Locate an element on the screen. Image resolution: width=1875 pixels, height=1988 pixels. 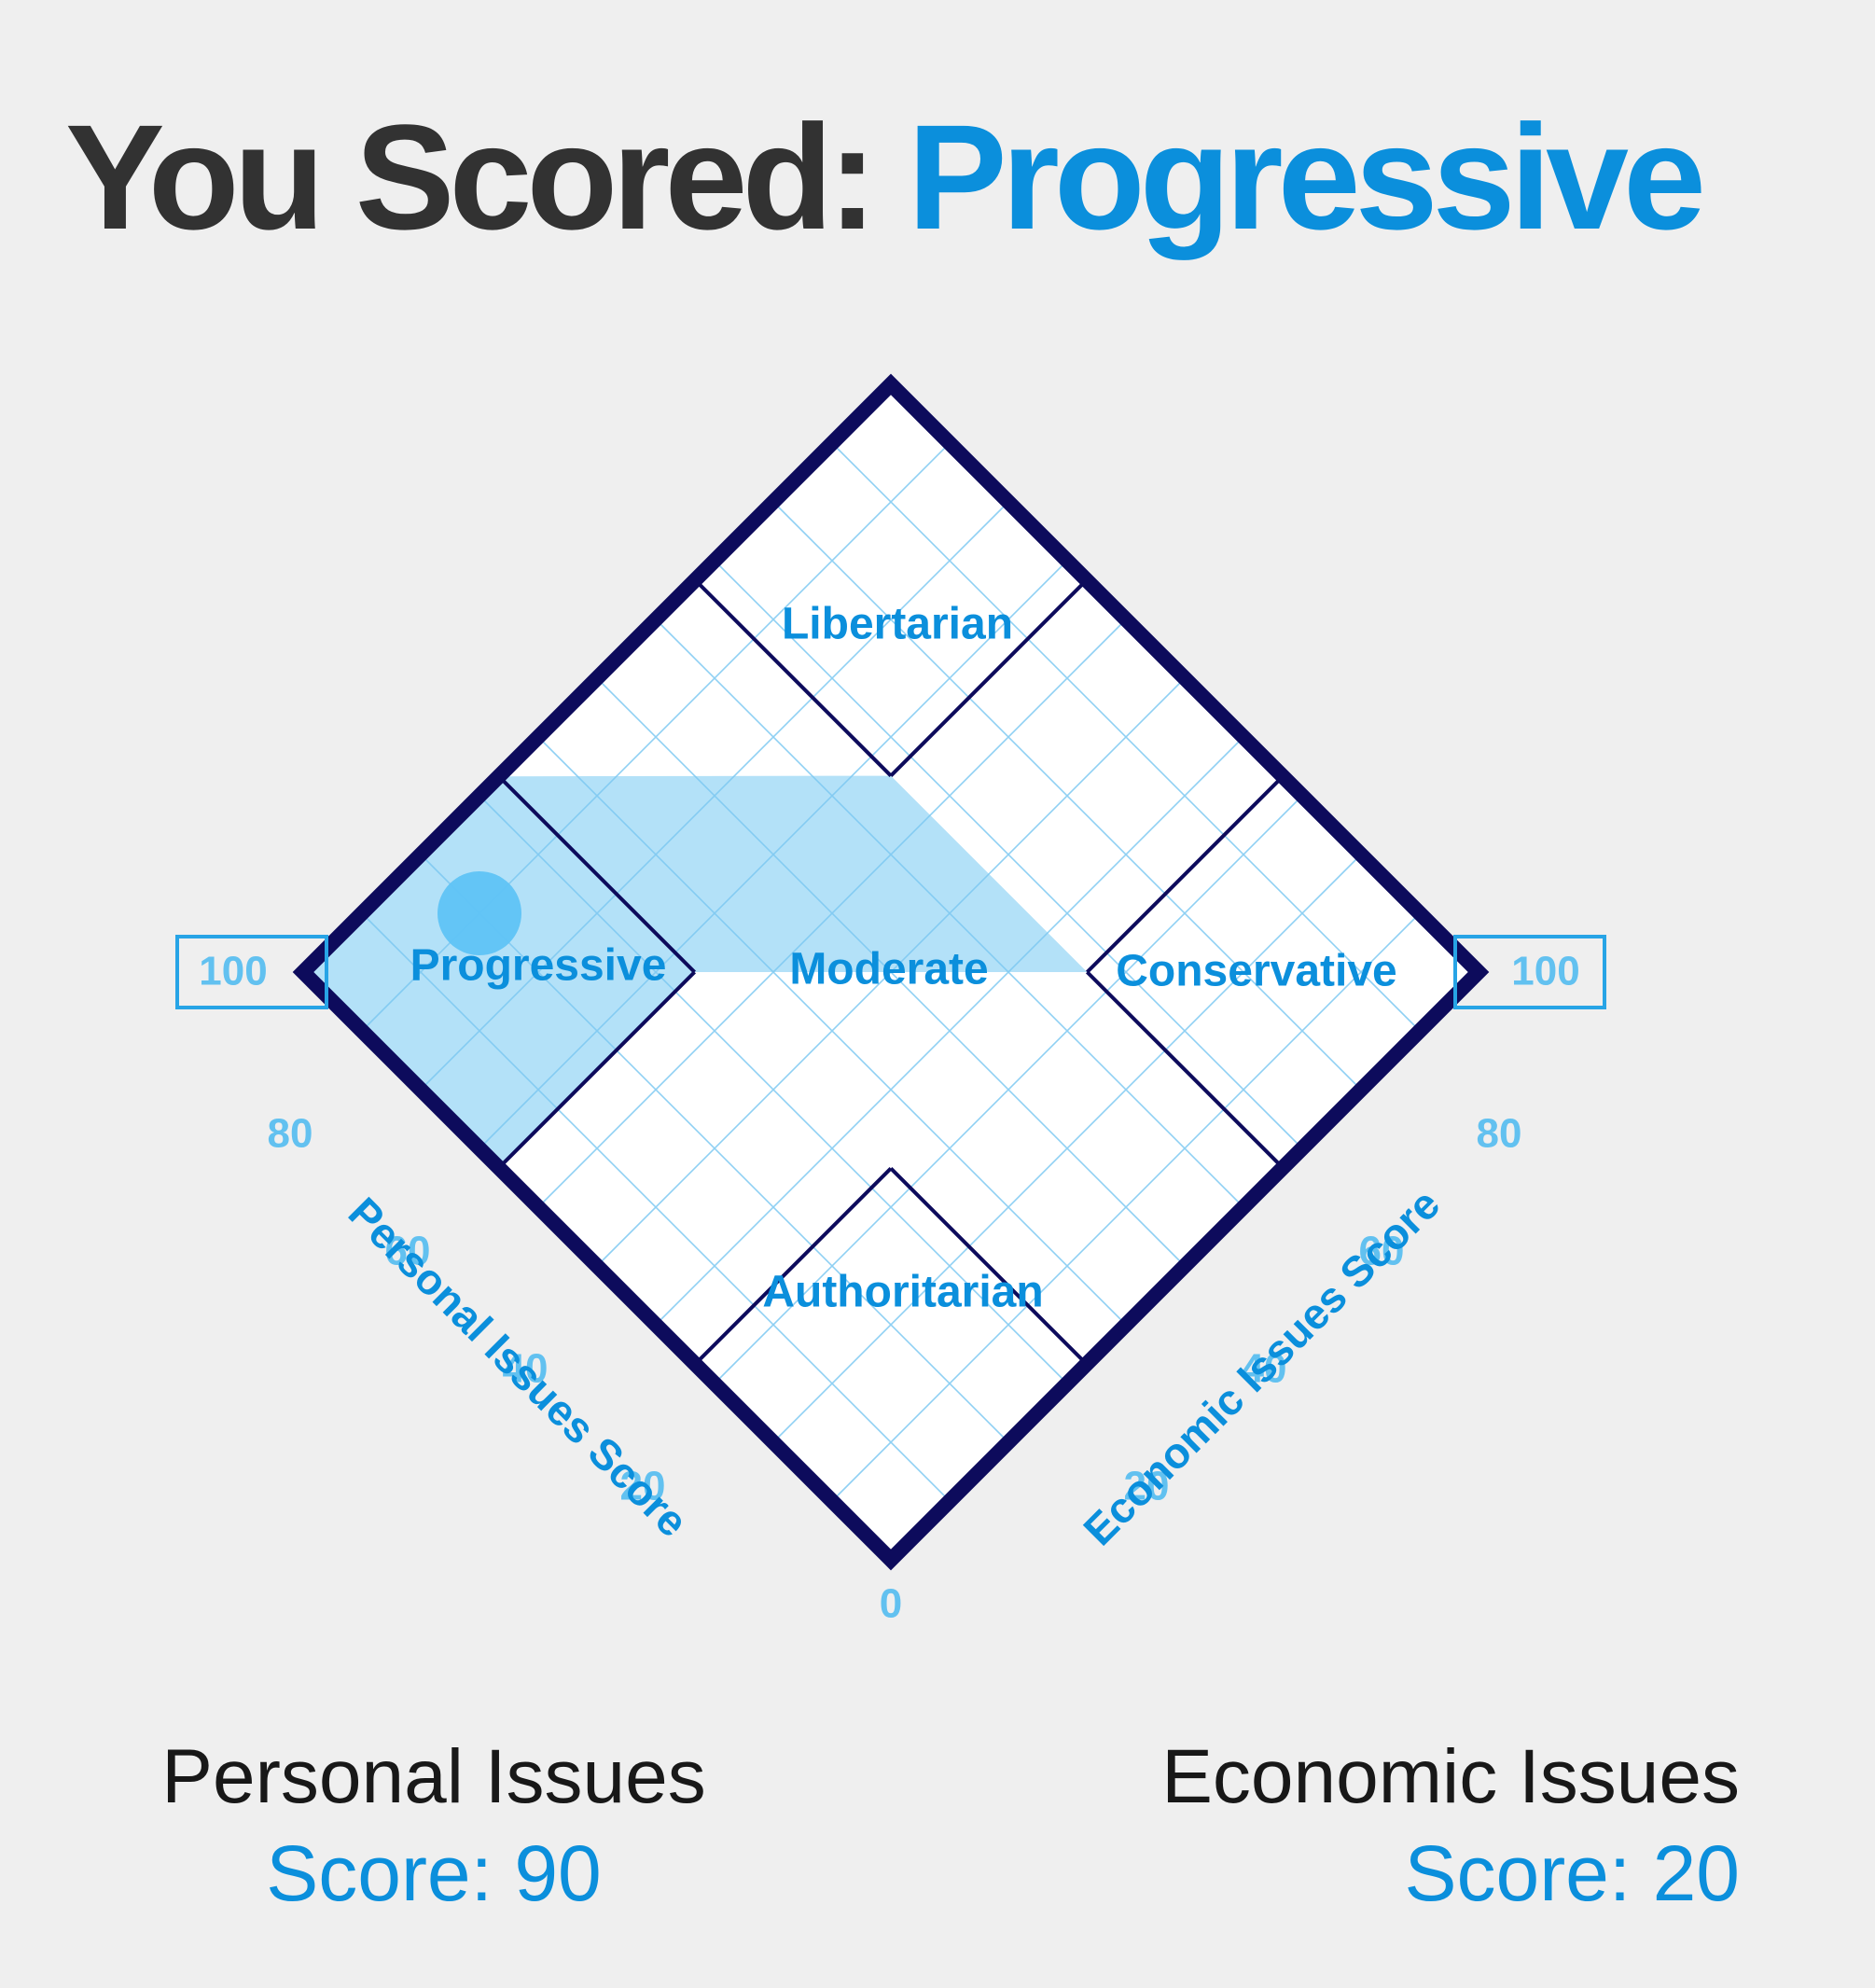
personal-issues-summary: Personal Issues Score: 90 is located at coordinates (434, 1827).